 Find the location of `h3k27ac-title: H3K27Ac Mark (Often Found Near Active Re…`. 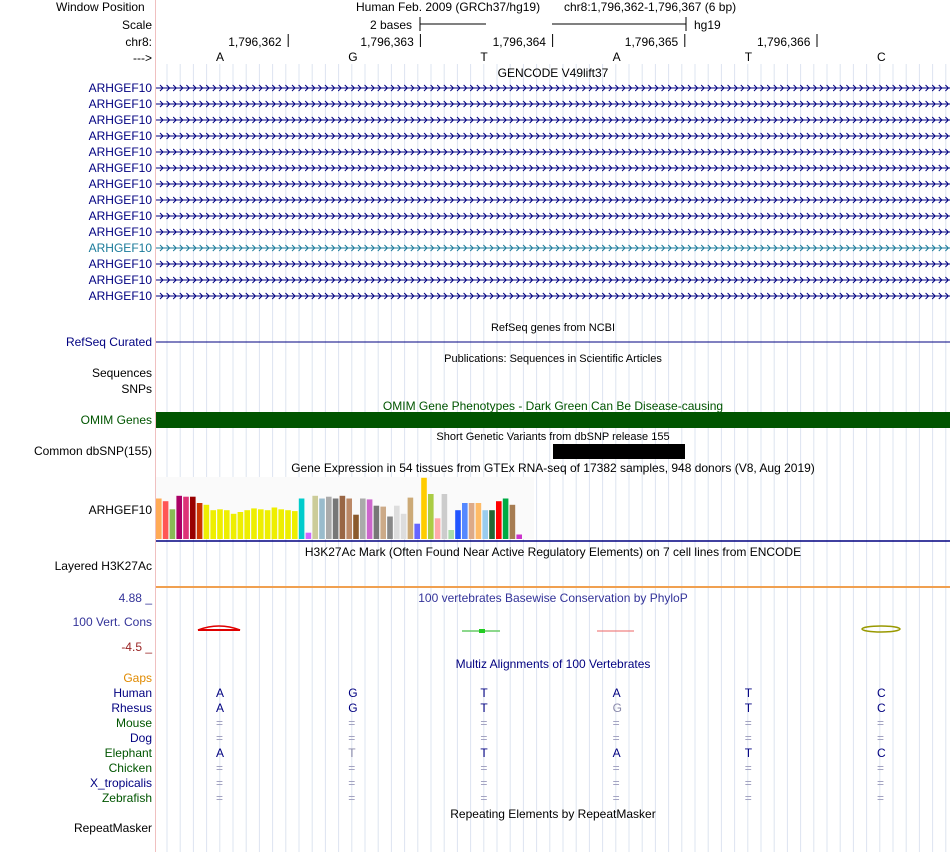

h3k27ac-title: H3K27Ac Mark (Often Found Near Active Re… is located at coordinates (553, 552).